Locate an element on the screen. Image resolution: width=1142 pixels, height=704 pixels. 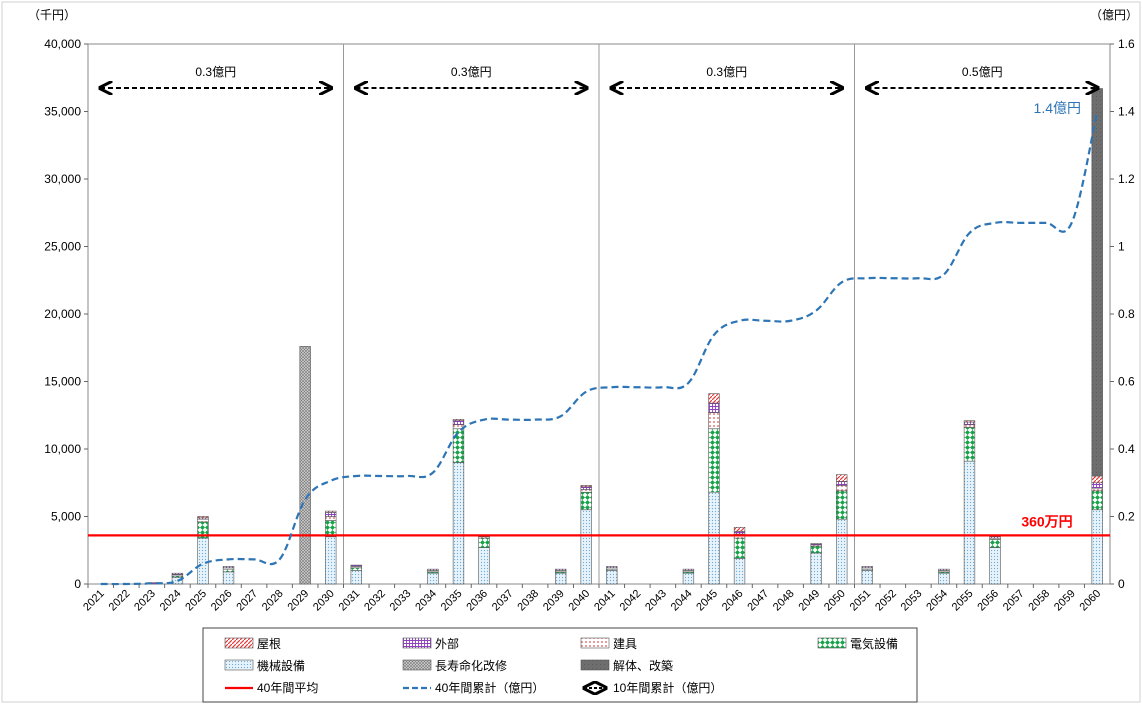
x-tick-label: 2039 is located at coordinates (554, 601).